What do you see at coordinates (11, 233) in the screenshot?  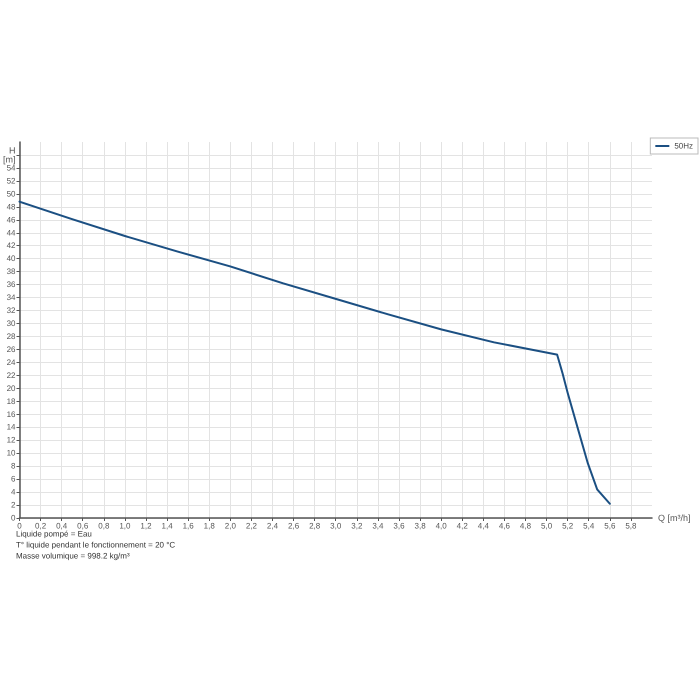 I see `y-tick-label: 44` at bounding box center [11, 233].